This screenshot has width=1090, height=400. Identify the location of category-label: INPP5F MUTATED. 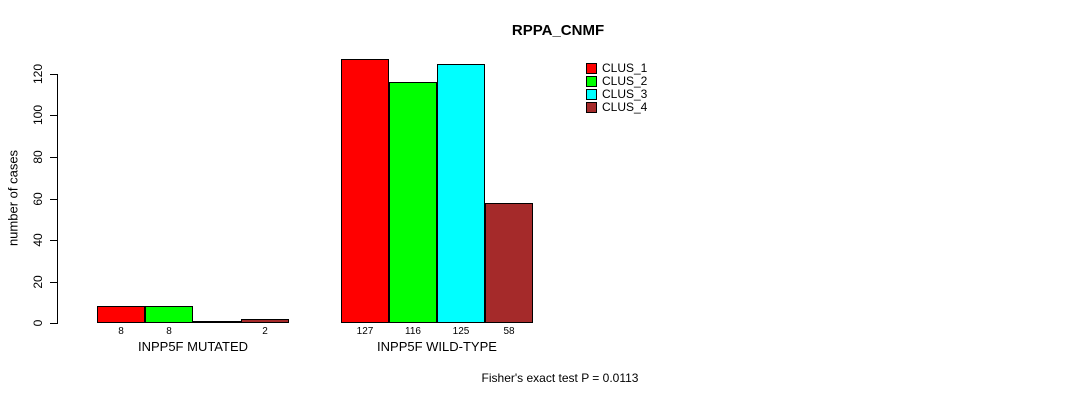
(193, 346).